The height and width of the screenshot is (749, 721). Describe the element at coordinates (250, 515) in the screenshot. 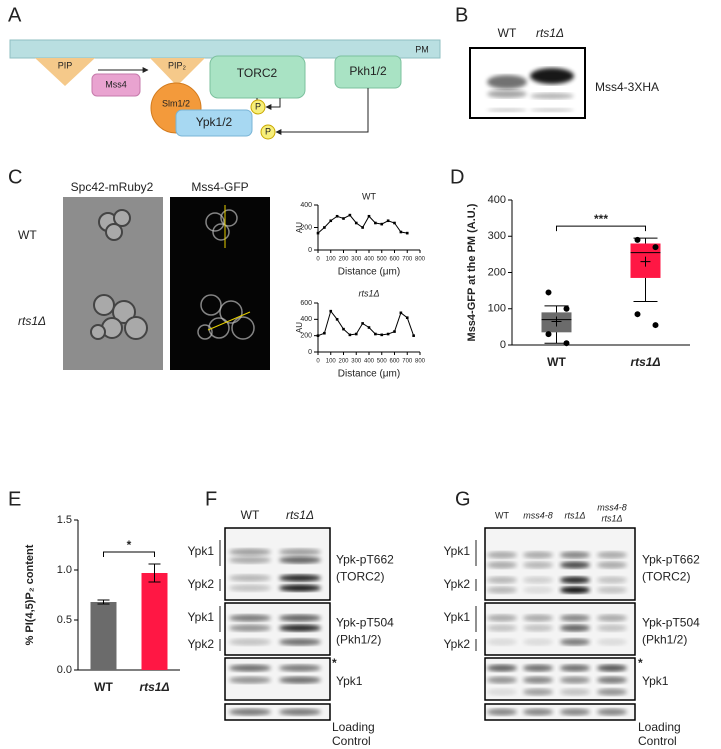

I see `lane-label: WT` at that location.